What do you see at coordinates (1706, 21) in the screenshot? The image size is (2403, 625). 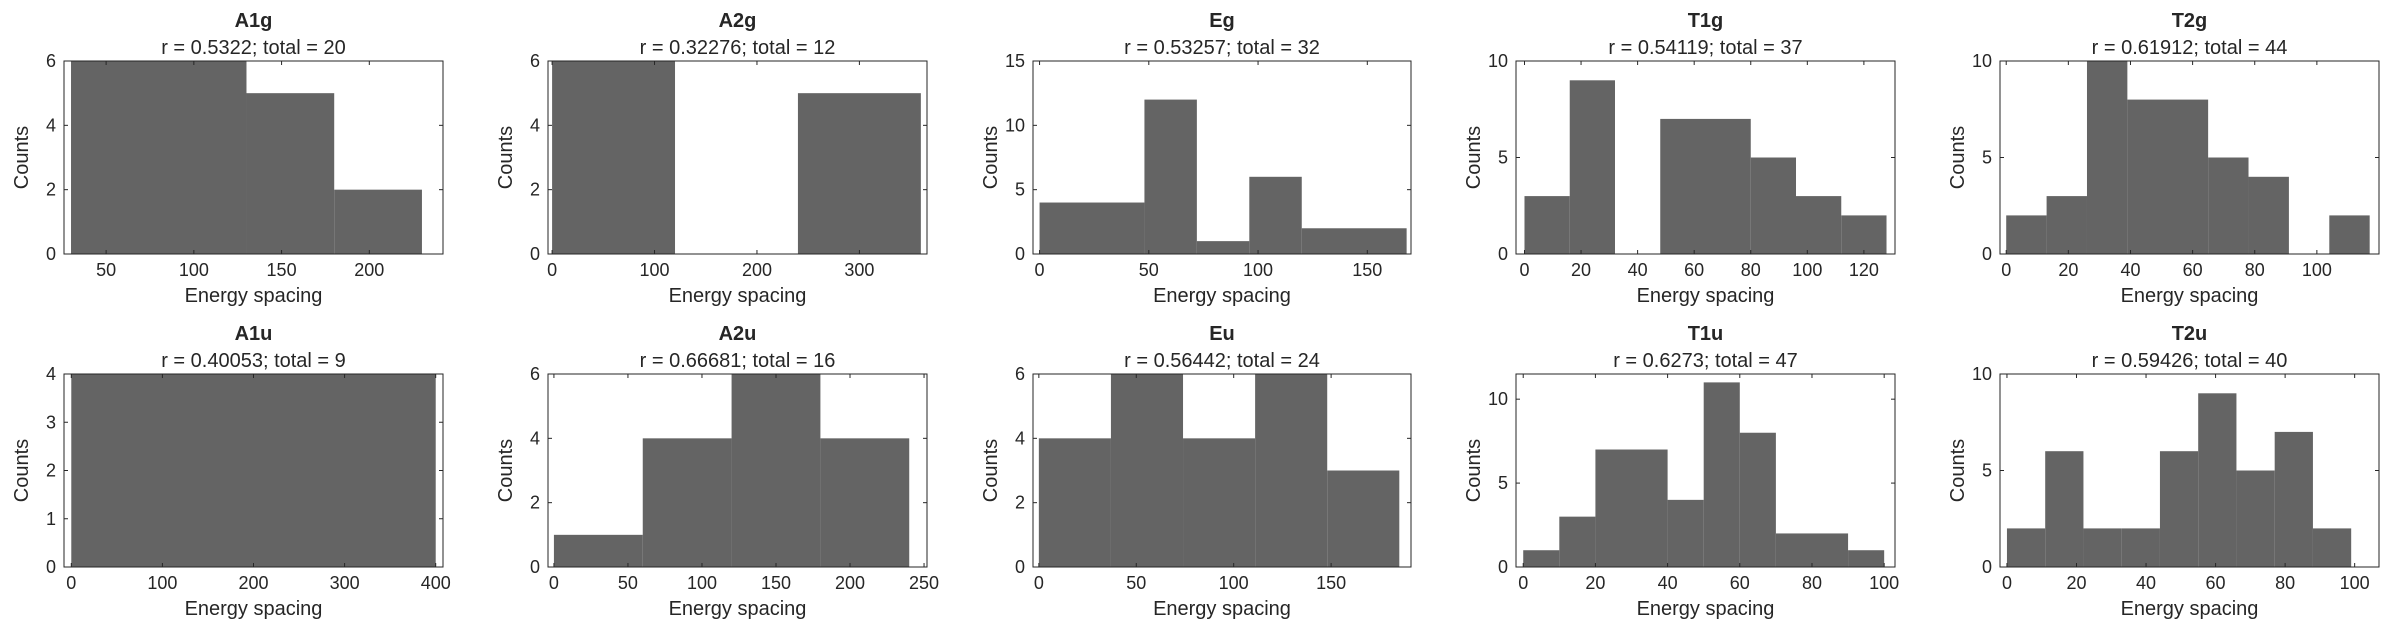 I see `subplot-title: T1g` at bounding box center [1706, 21].